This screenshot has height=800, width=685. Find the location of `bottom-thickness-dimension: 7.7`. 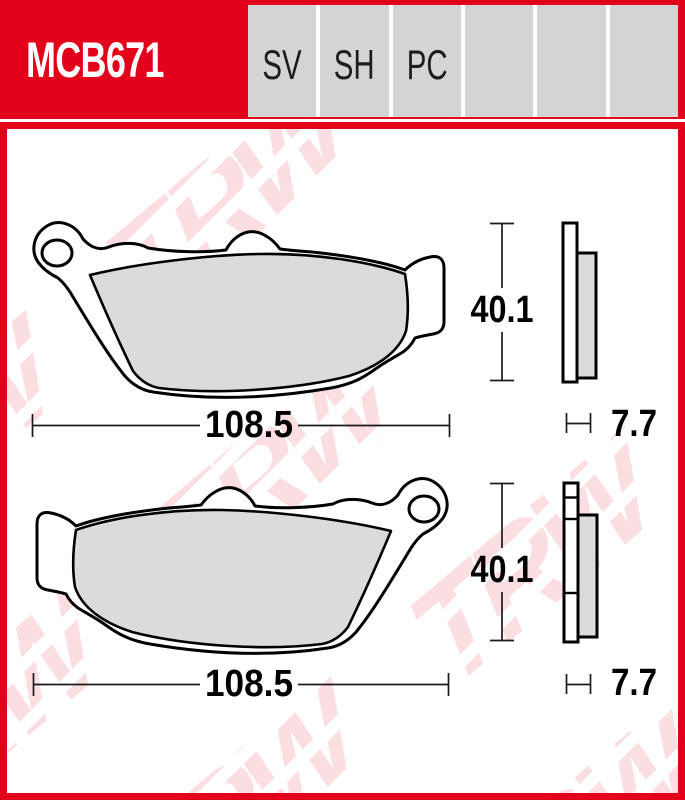

bottom-thickness-dimension: 7.7 is located at coordinates (611, 683).